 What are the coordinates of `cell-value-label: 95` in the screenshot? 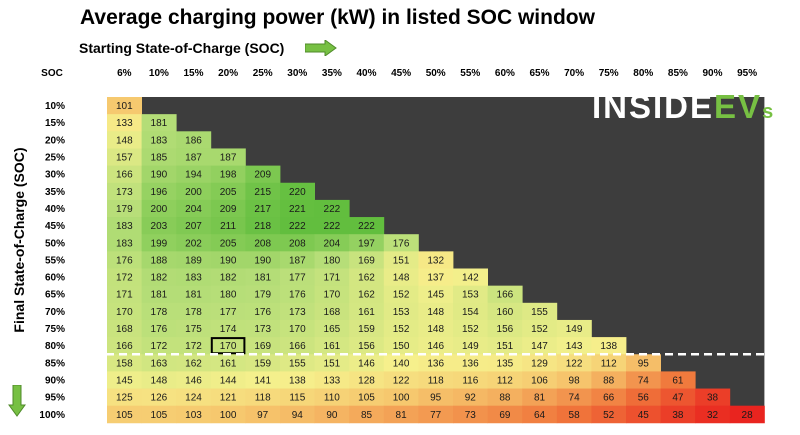 It's located at (644, 363).